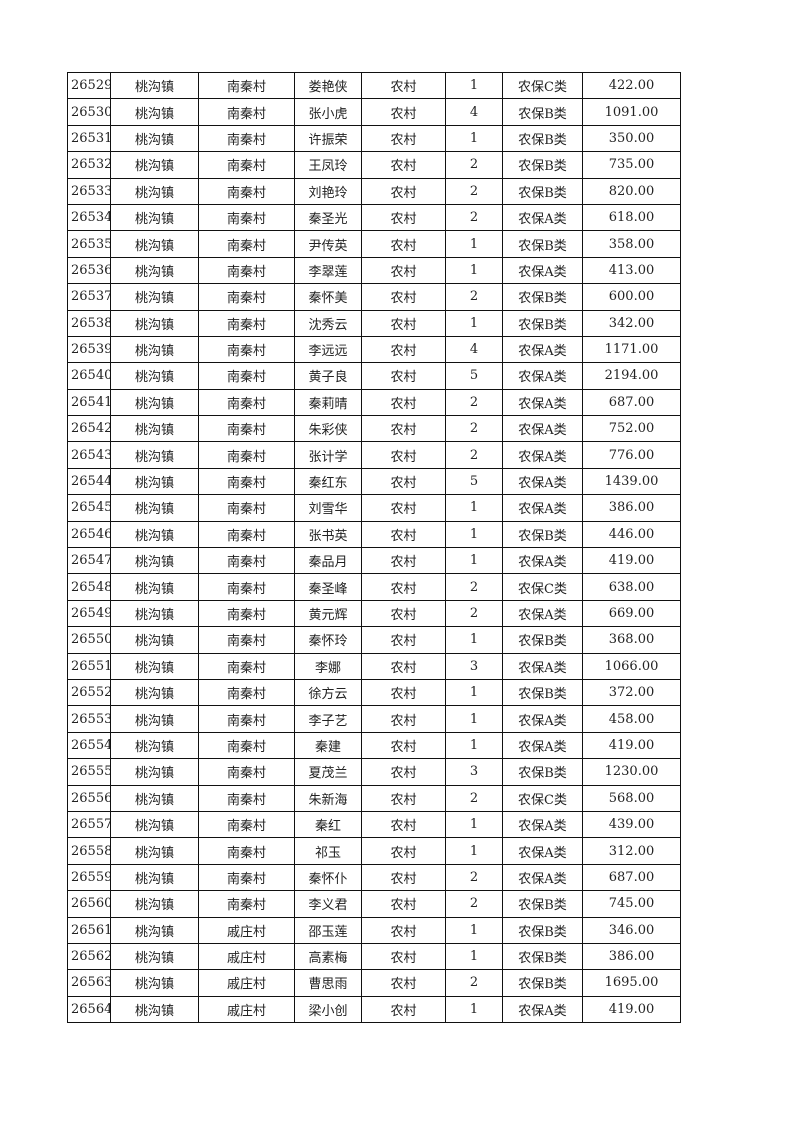 The width and height of the screenshot is (794, 1122). Describe the element at coordinates (374, 772) in the screenshot. I see `table-row: 26555 桃沟镇 南秦村 夏茂兰 农村 3 农保B类 1230.00` at that location.